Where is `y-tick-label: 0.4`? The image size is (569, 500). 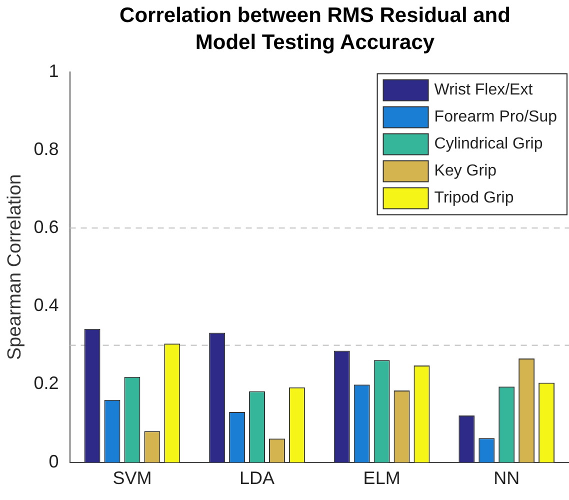 y-tick-label: 0.4 is located at coordinates (46, 305).